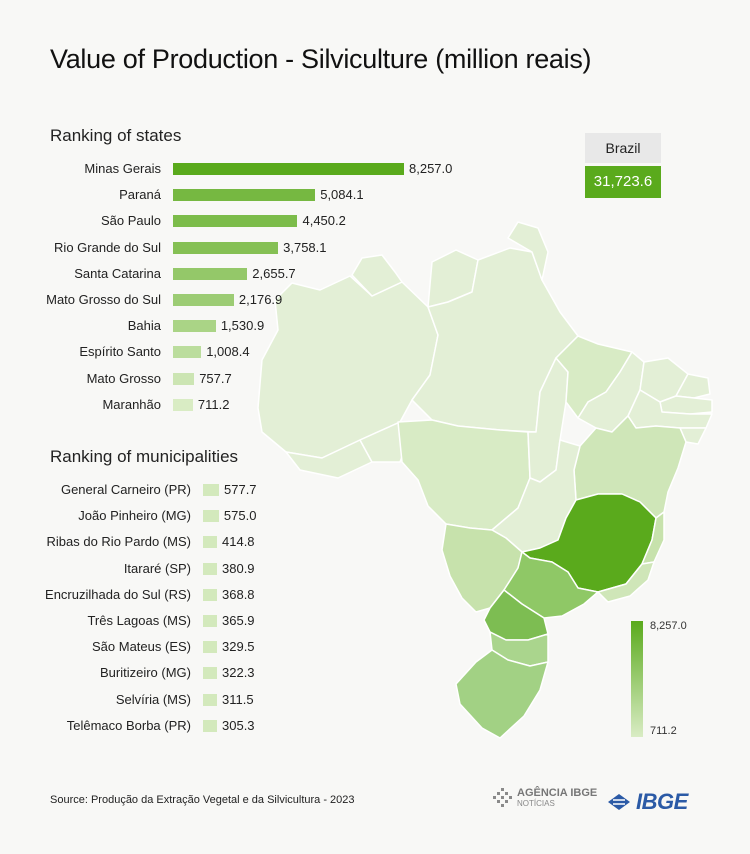 This screenshot has width=750, height=854. I want to click on agencia-sub: NOTÍCIAS, so click(536, 803).